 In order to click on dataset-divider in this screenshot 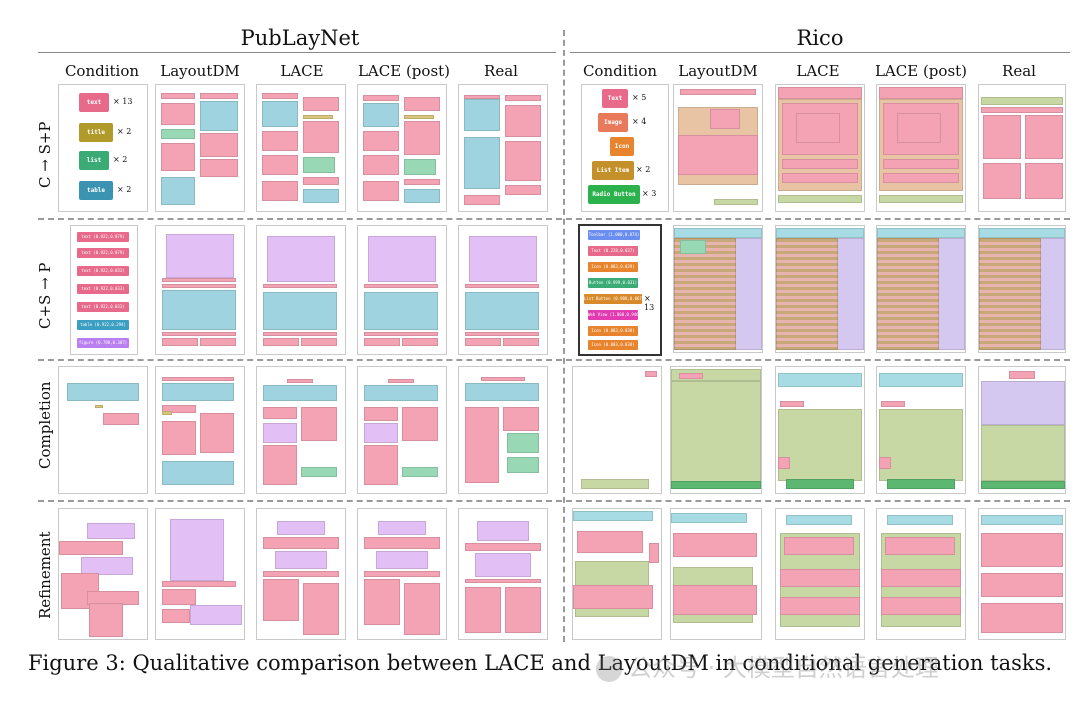, I will do `click(564, 336)`.